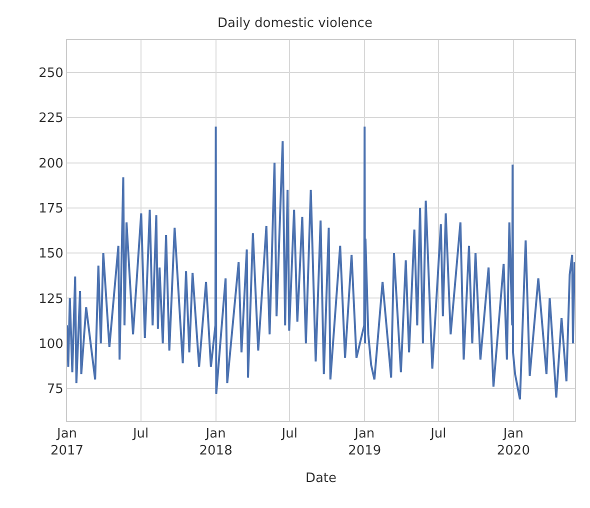 This screenshot has width=590, height=508. Describe the element at coordinates (51, 118) in the screenshot. I see `y-tick-label: 225` at that location.